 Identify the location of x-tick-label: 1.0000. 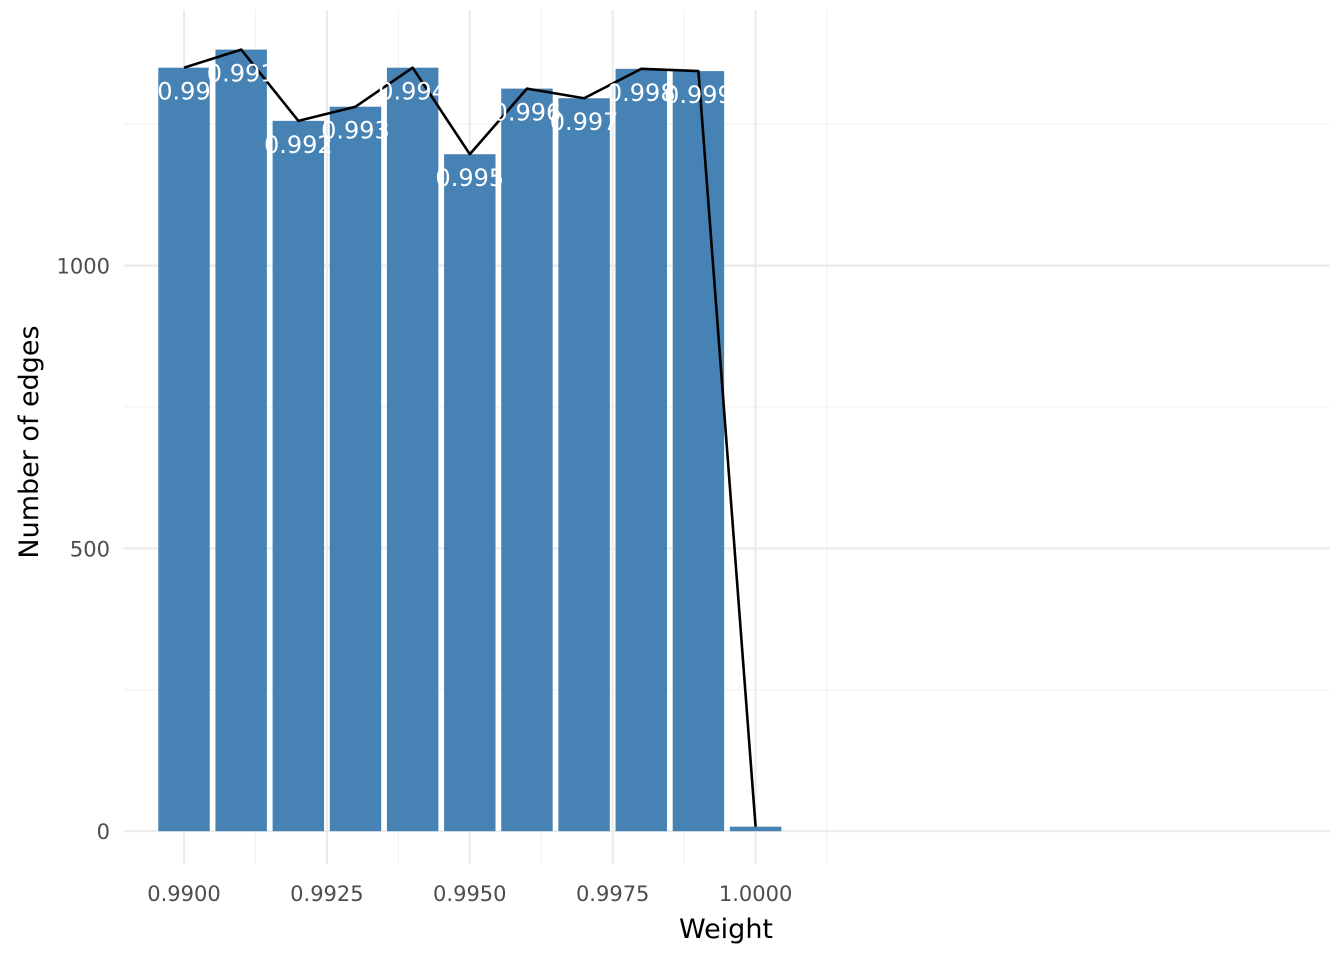
(755, 894).